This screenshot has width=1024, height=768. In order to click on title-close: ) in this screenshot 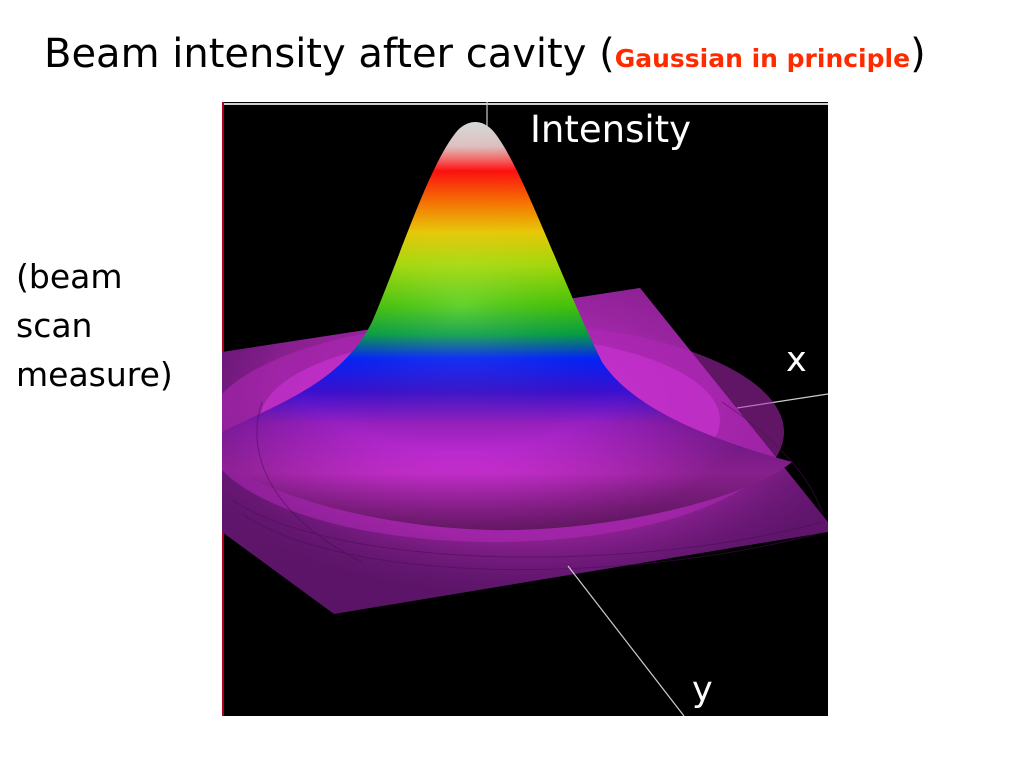, I will do `click(918, 54)`.